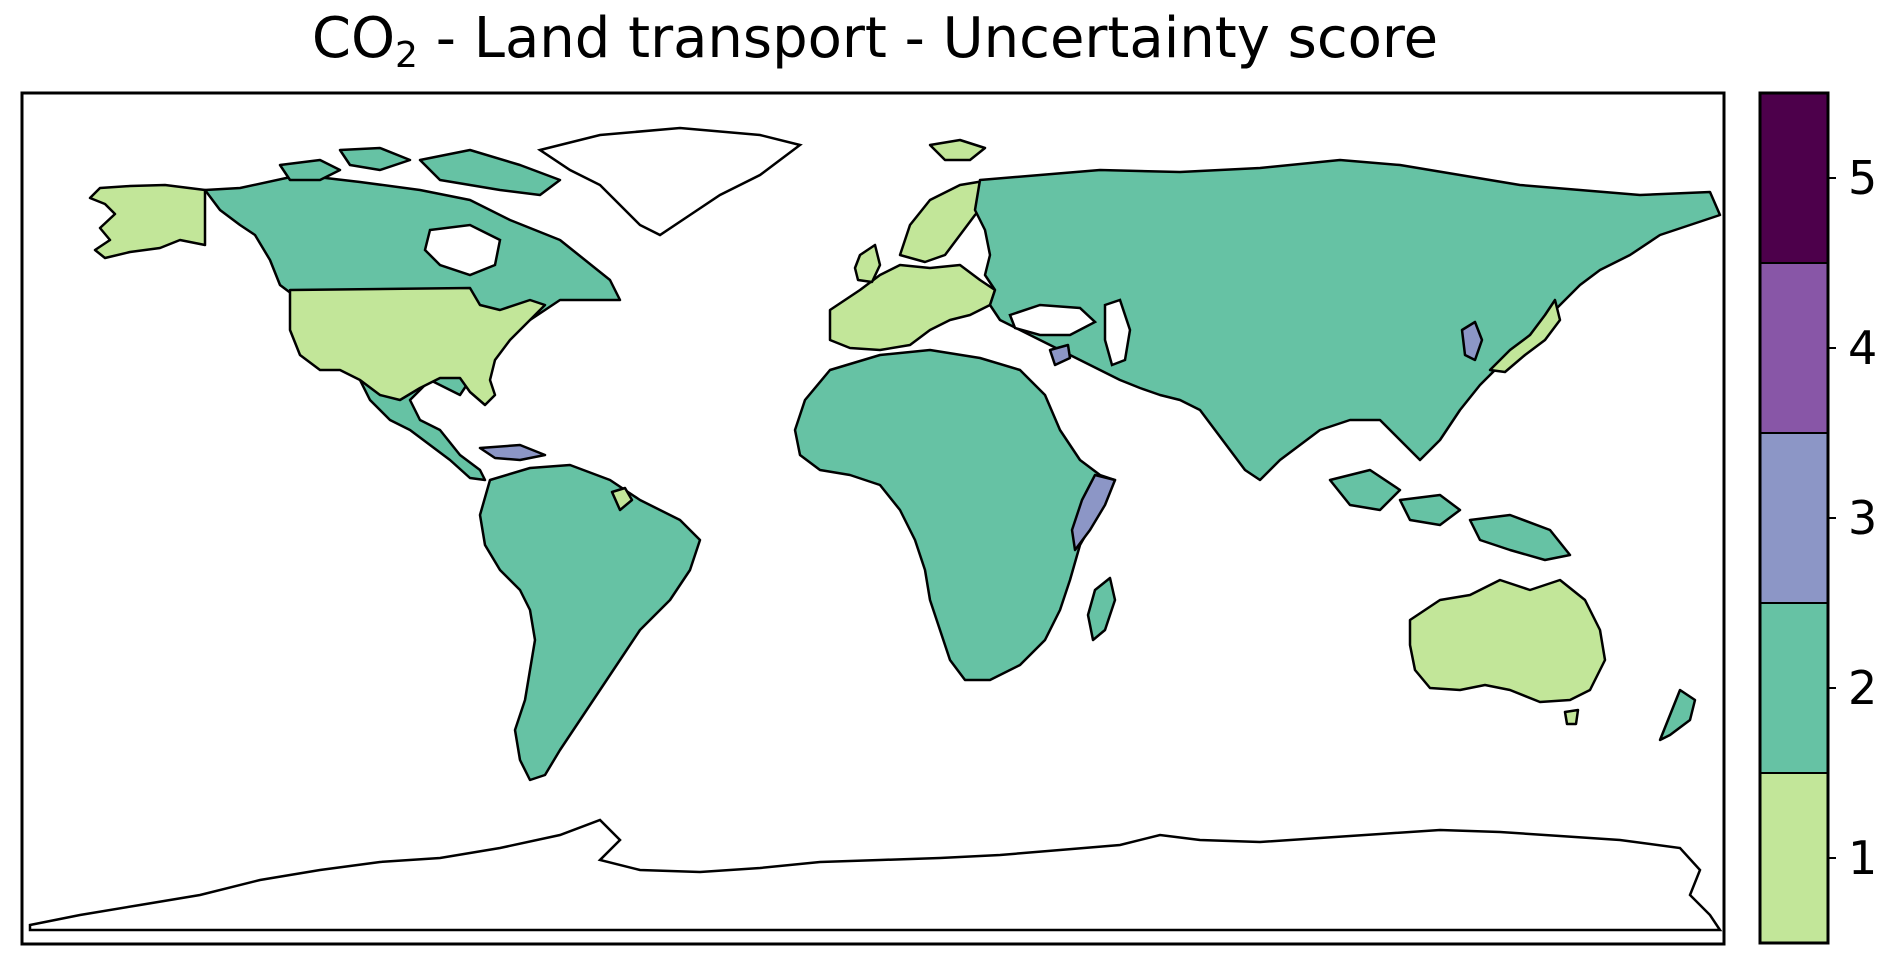 Image resolution: width=1892 pixels, height=968 pixels. I want to click on iceland, so click(957, 150).